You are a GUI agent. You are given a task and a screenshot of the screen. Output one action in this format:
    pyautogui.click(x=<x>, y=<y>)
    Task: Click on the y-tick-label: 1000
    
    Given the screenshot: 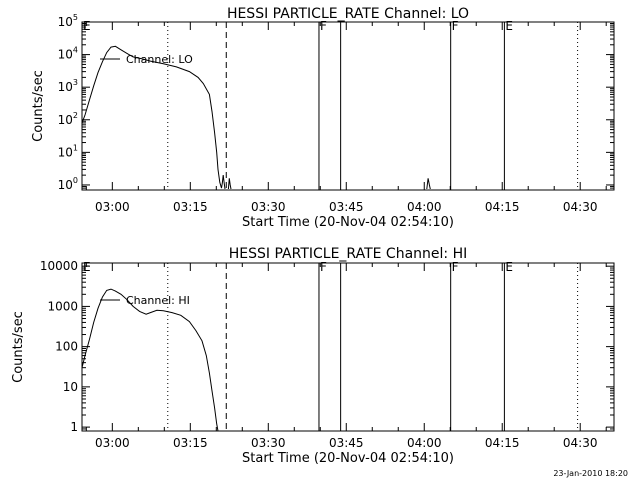 What is the action you would take?
    pyautogui.click(x=62, y=306)
    